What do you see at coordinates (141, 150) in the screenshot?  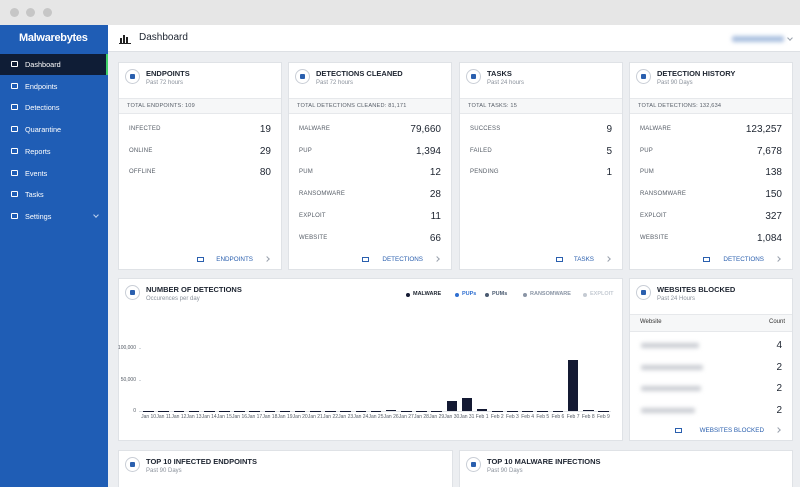 I see `row-label: ONLINE` at bounding box center [141, 150].